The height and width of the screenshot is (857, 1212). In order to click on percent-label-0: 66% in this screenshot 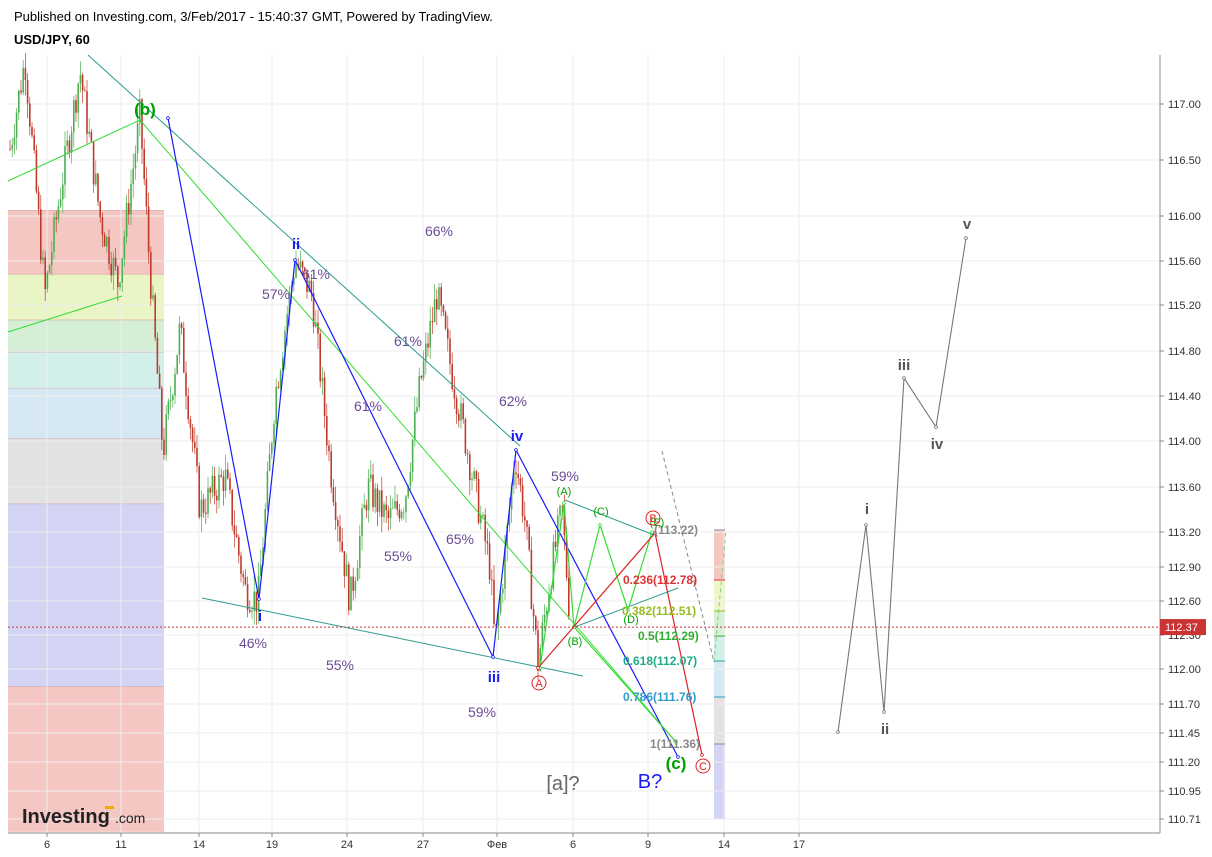, I will do `click(439, 231)`.